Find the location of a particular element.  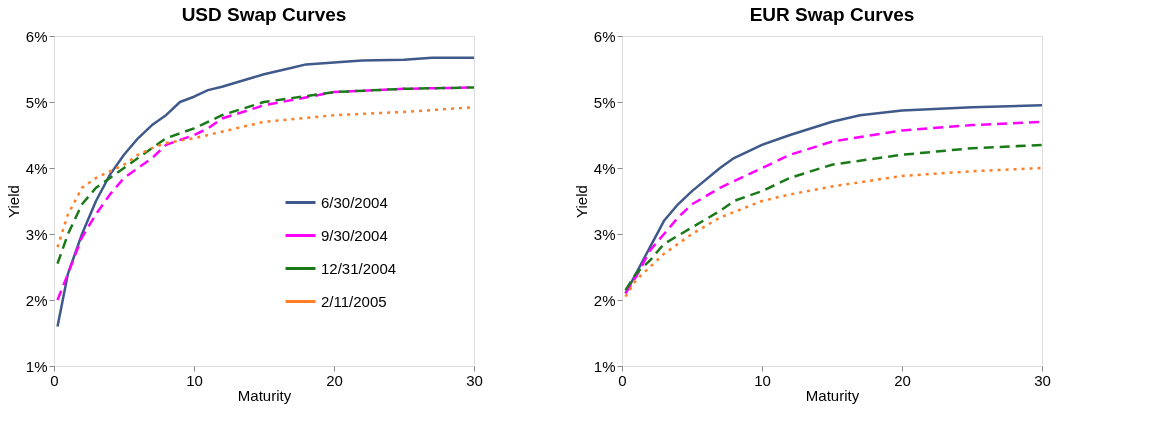

legend-label: 9/30/2004 is located at coordinates (354, 235).